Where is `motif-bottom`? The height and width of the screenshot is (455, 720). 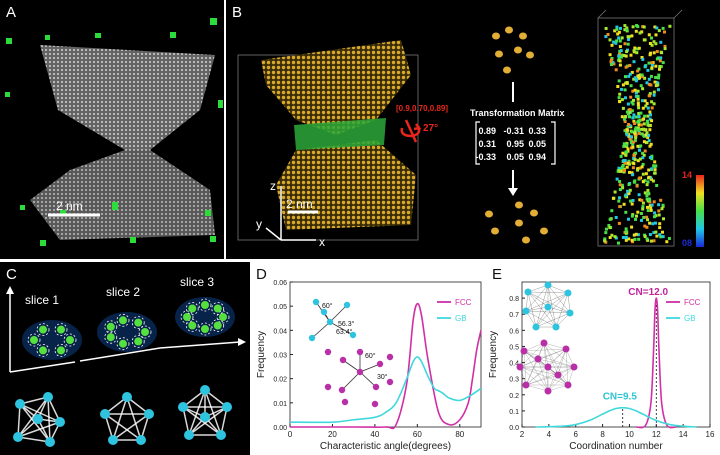 motif-bottom is located at coordinates (516, 222).